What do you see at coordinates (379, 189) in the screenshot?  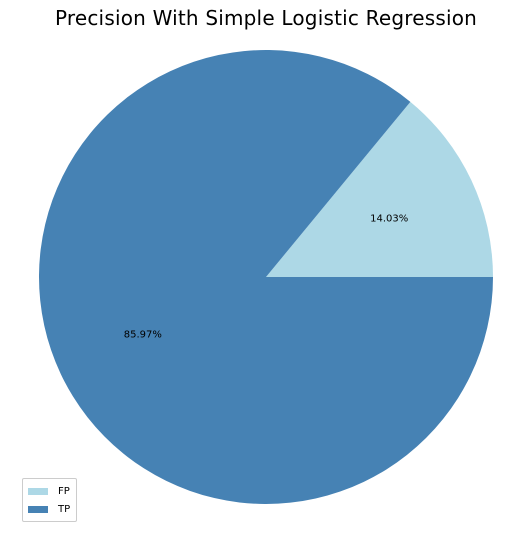 I see `pie-slice-fp` at bounding box center [379, 189].